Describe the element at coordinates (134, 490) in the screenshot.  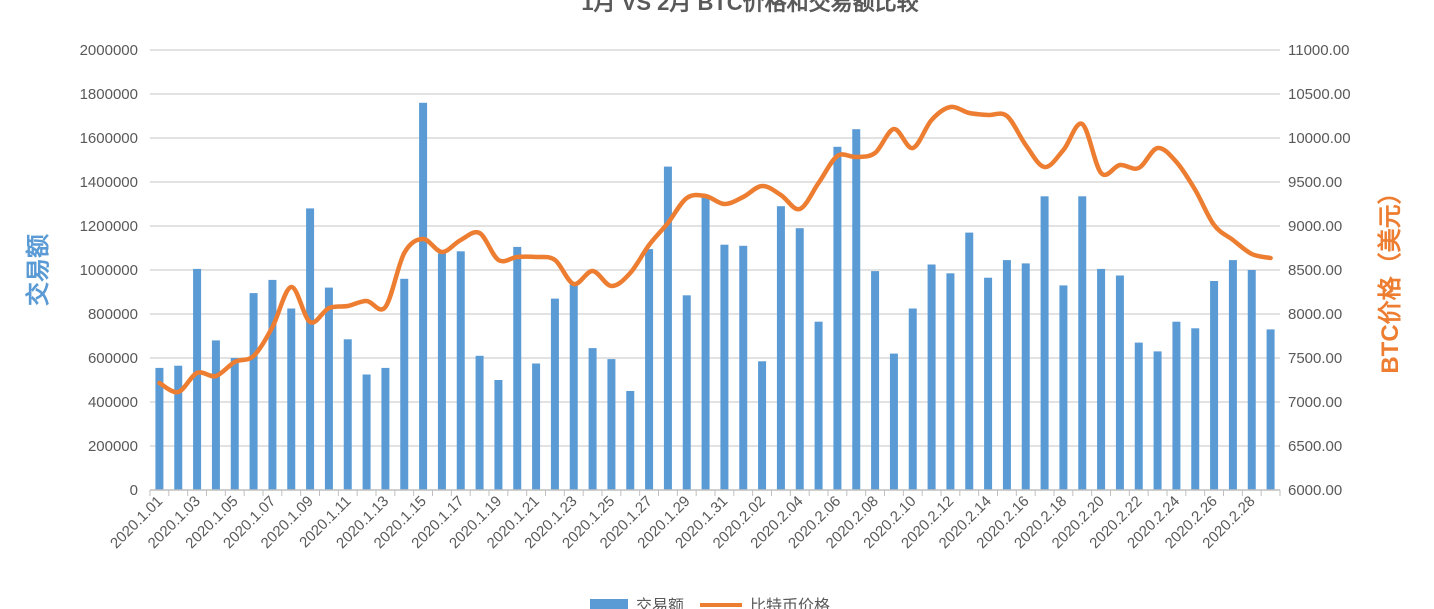
I see `y-left-tick-label: 0` at that location.